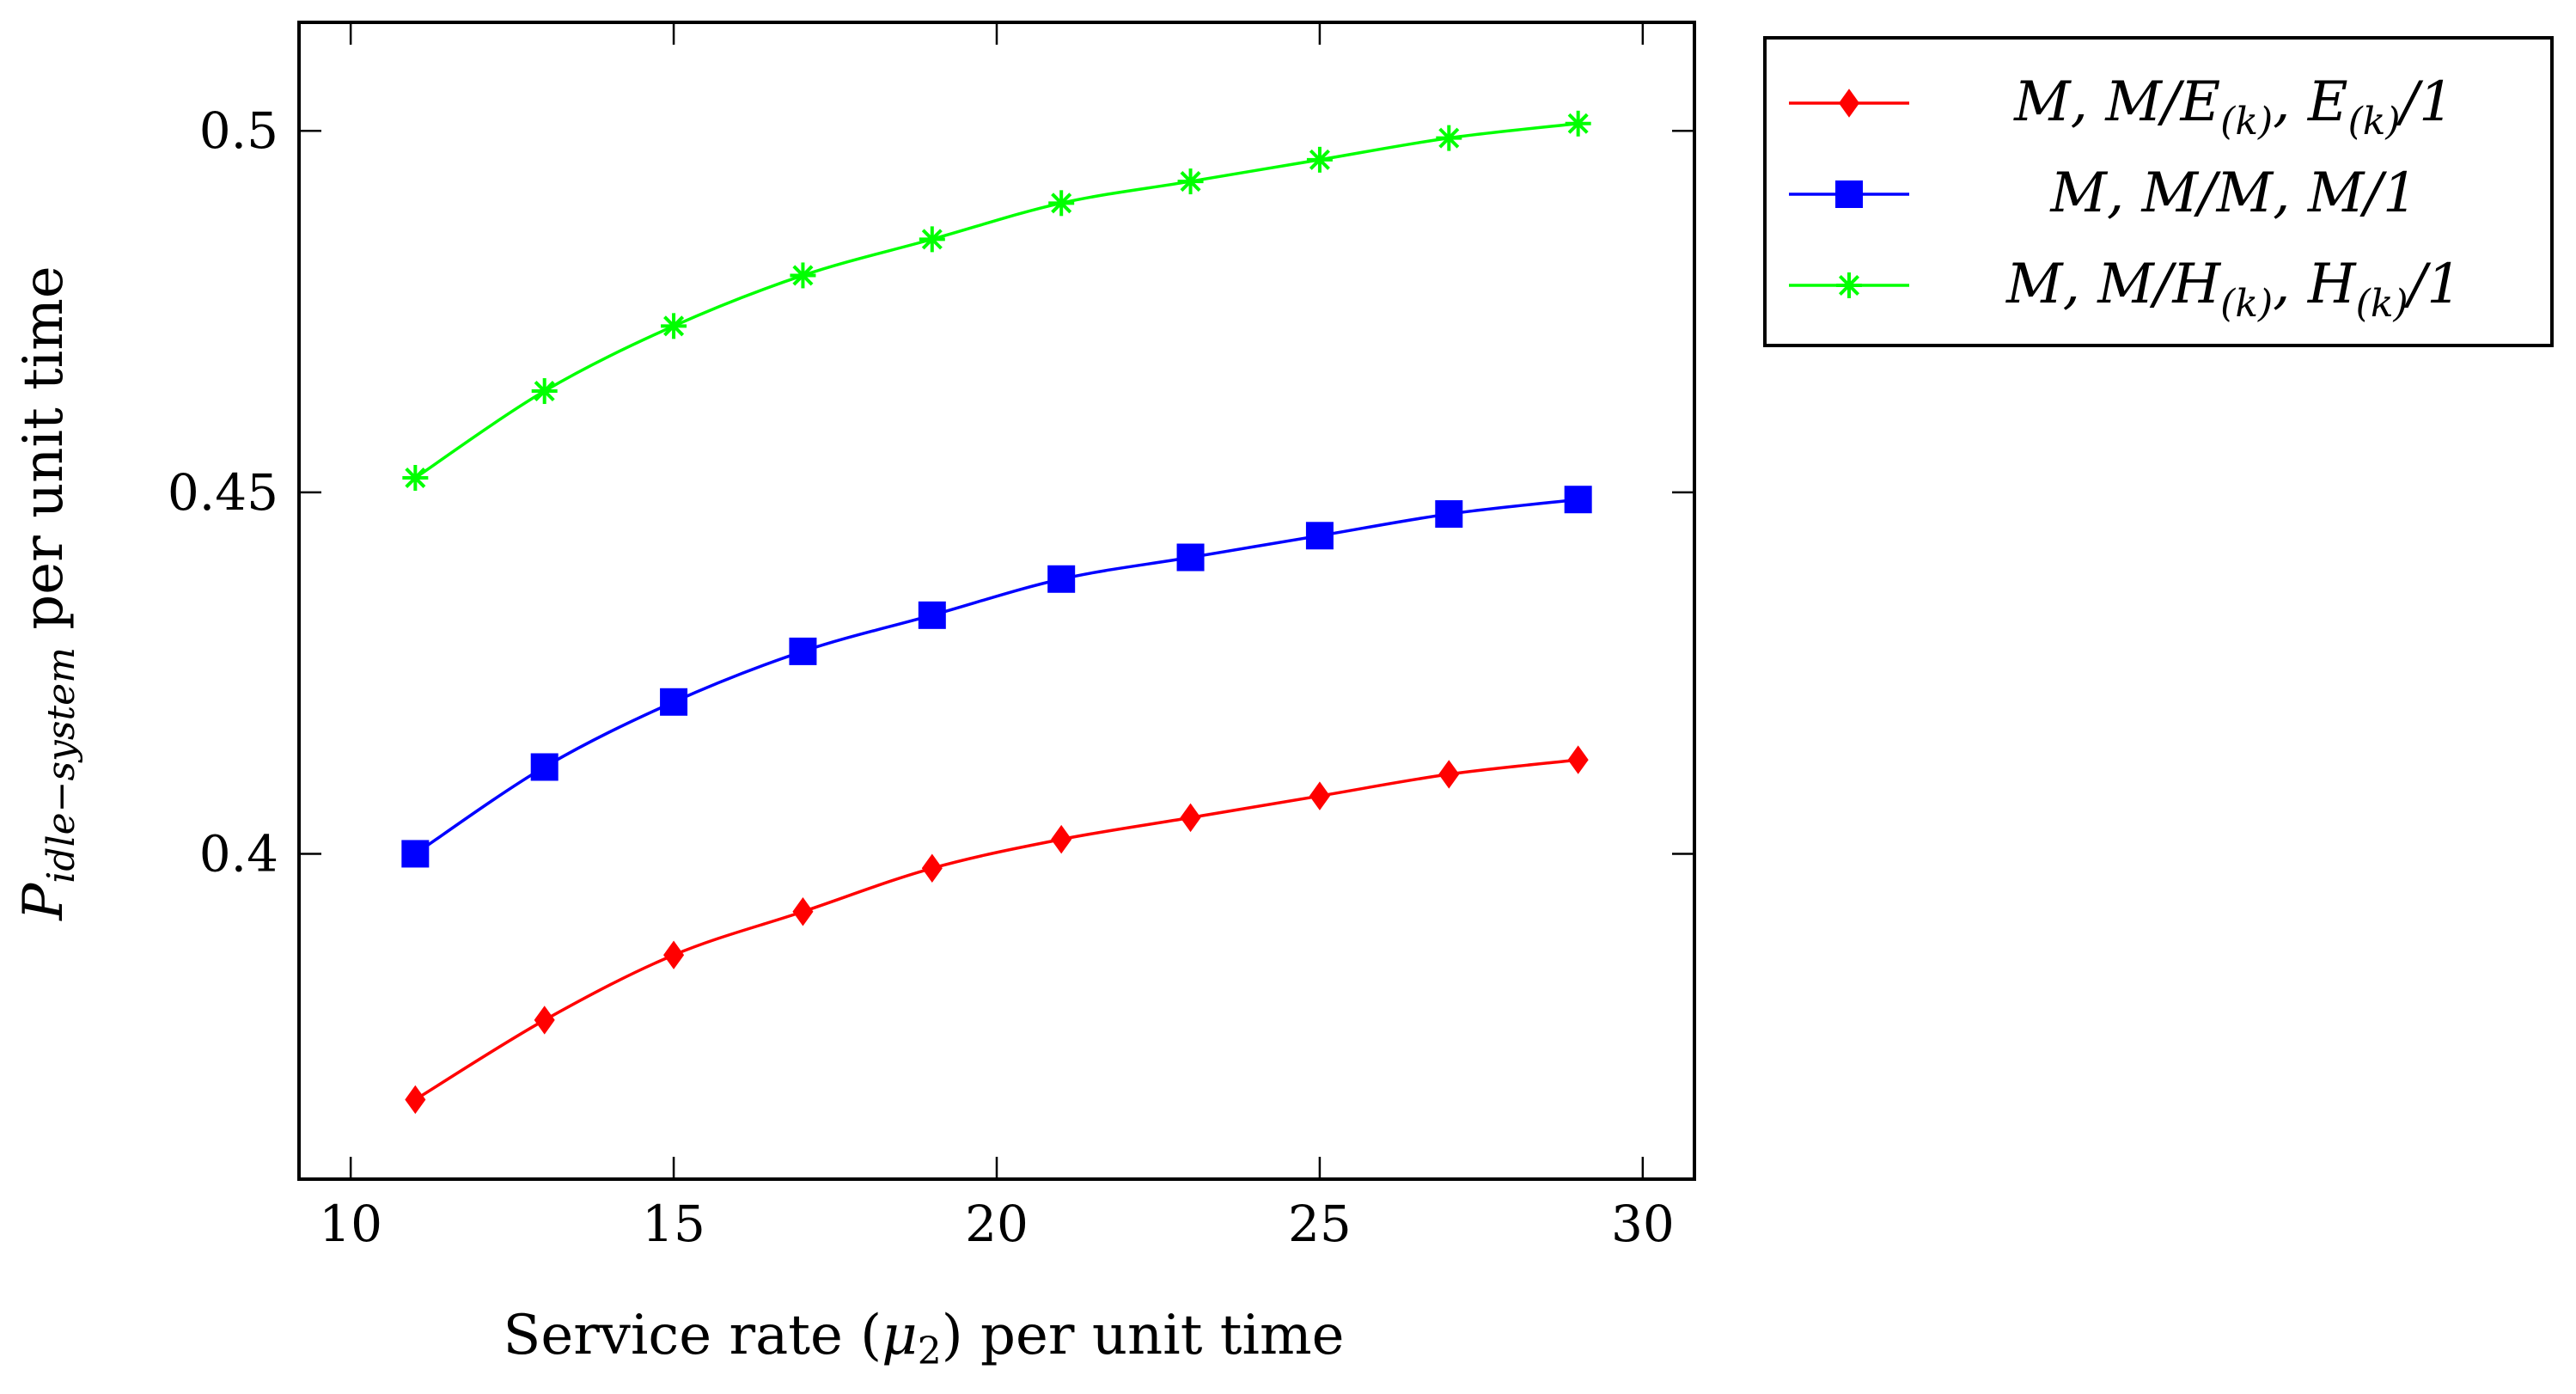  Describe the element at coordinates (2233, 107) in the screenshot. I see `legend-label: M, M/E(k), E(k)/1` at that location.